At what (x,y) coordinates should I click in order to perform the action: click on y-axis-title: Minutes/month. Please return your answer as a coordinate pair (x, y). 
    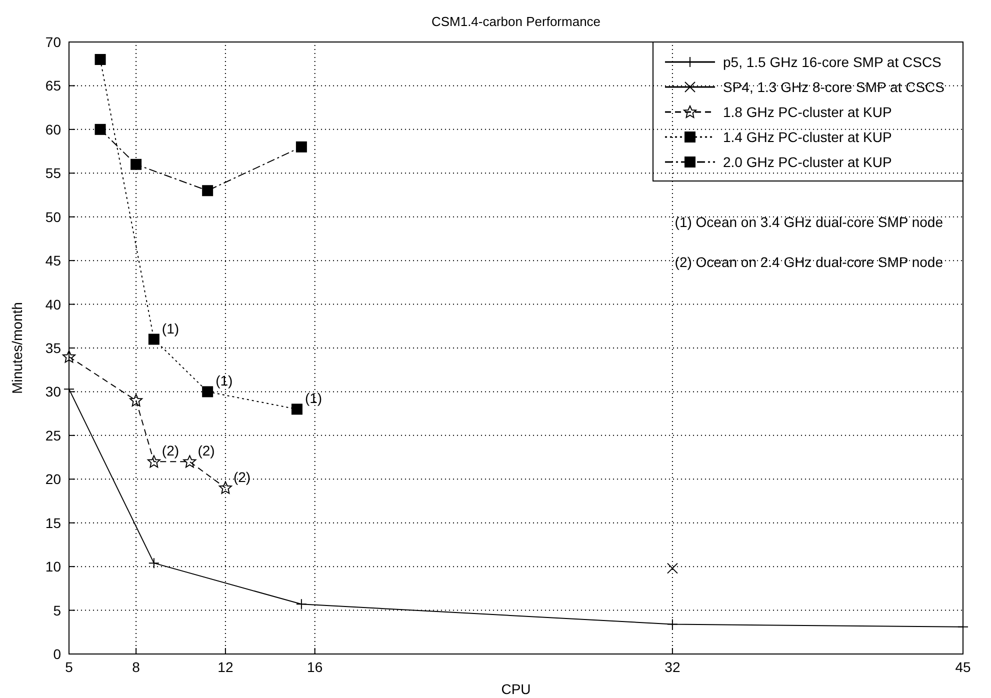
    Looking at the image, I should click on (17, 348).